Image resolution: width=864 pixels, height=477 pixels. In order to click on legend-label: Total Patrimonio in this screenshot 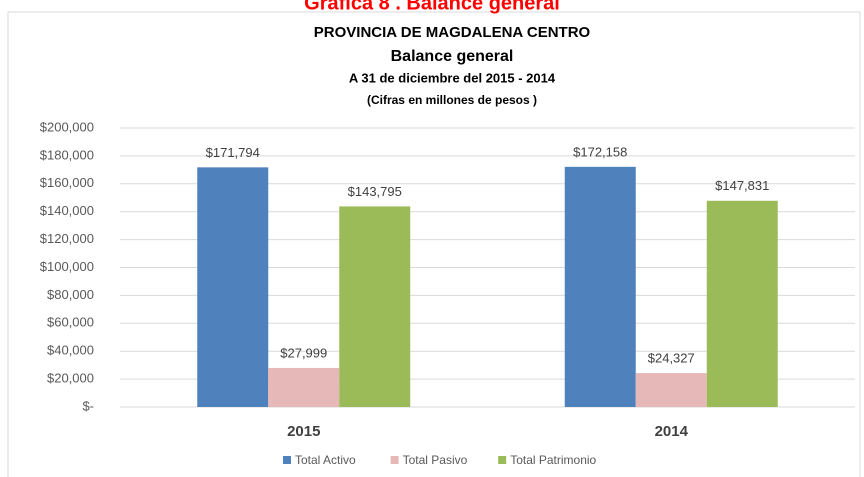, I will do `click(553, 460)`.